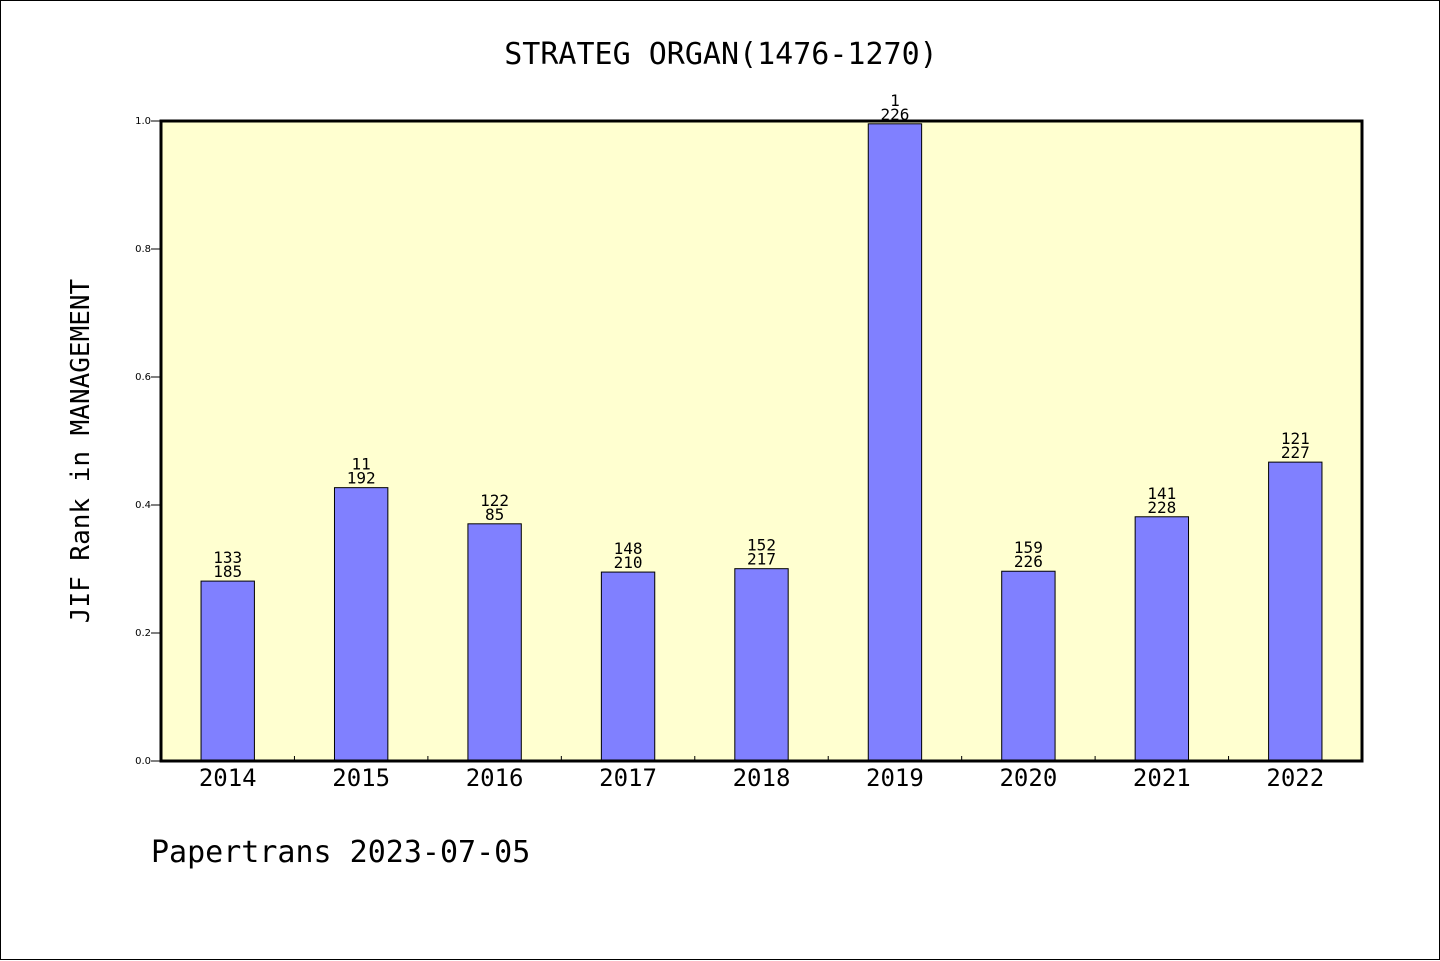  I want to click on y-tick-label: 0.4, so click(143, 505).